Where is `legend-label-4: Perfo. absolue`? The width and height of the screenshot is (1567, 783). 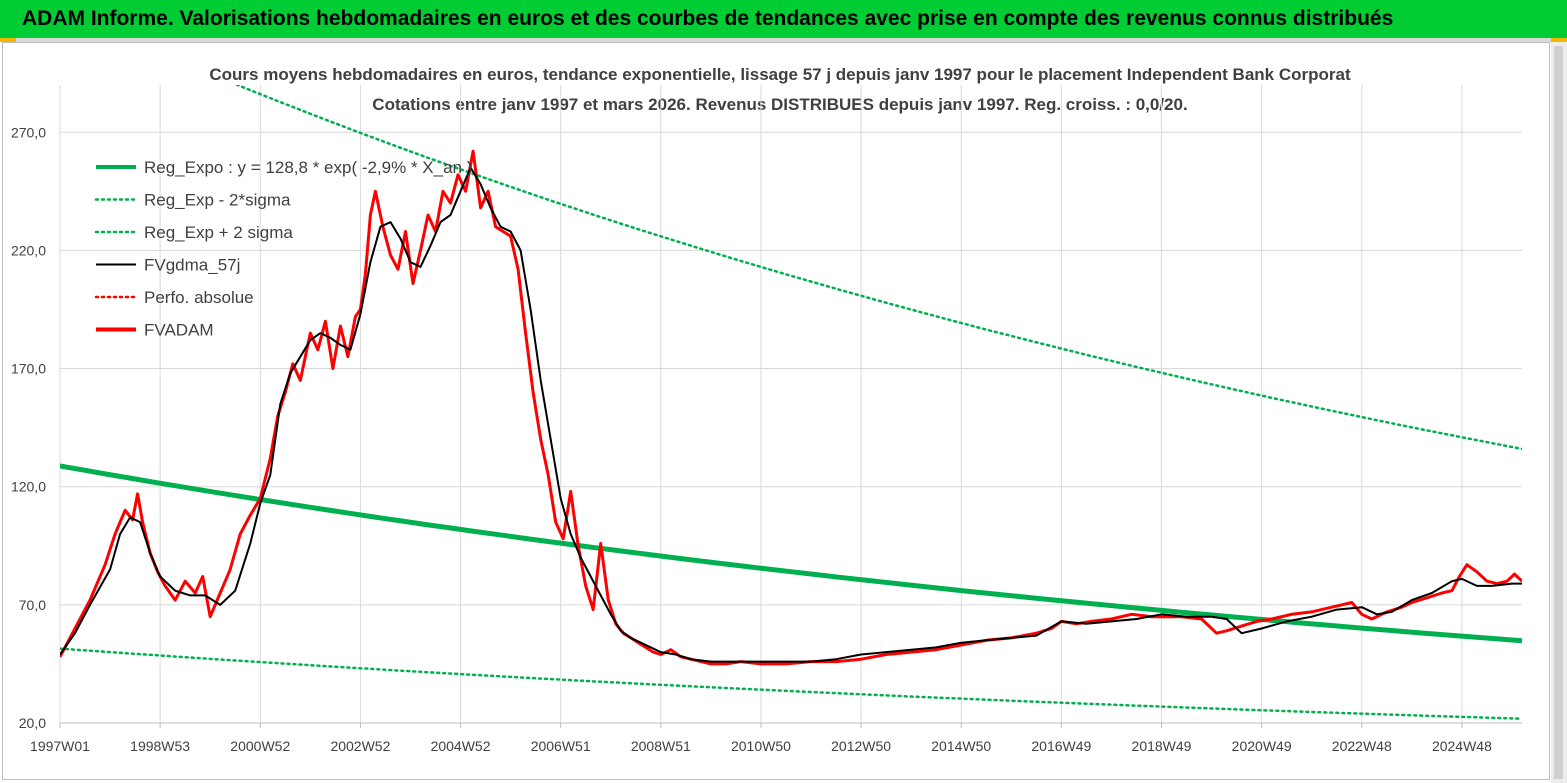
legend-label-4: Perfo. absolue is located at coordinates (199, 297).